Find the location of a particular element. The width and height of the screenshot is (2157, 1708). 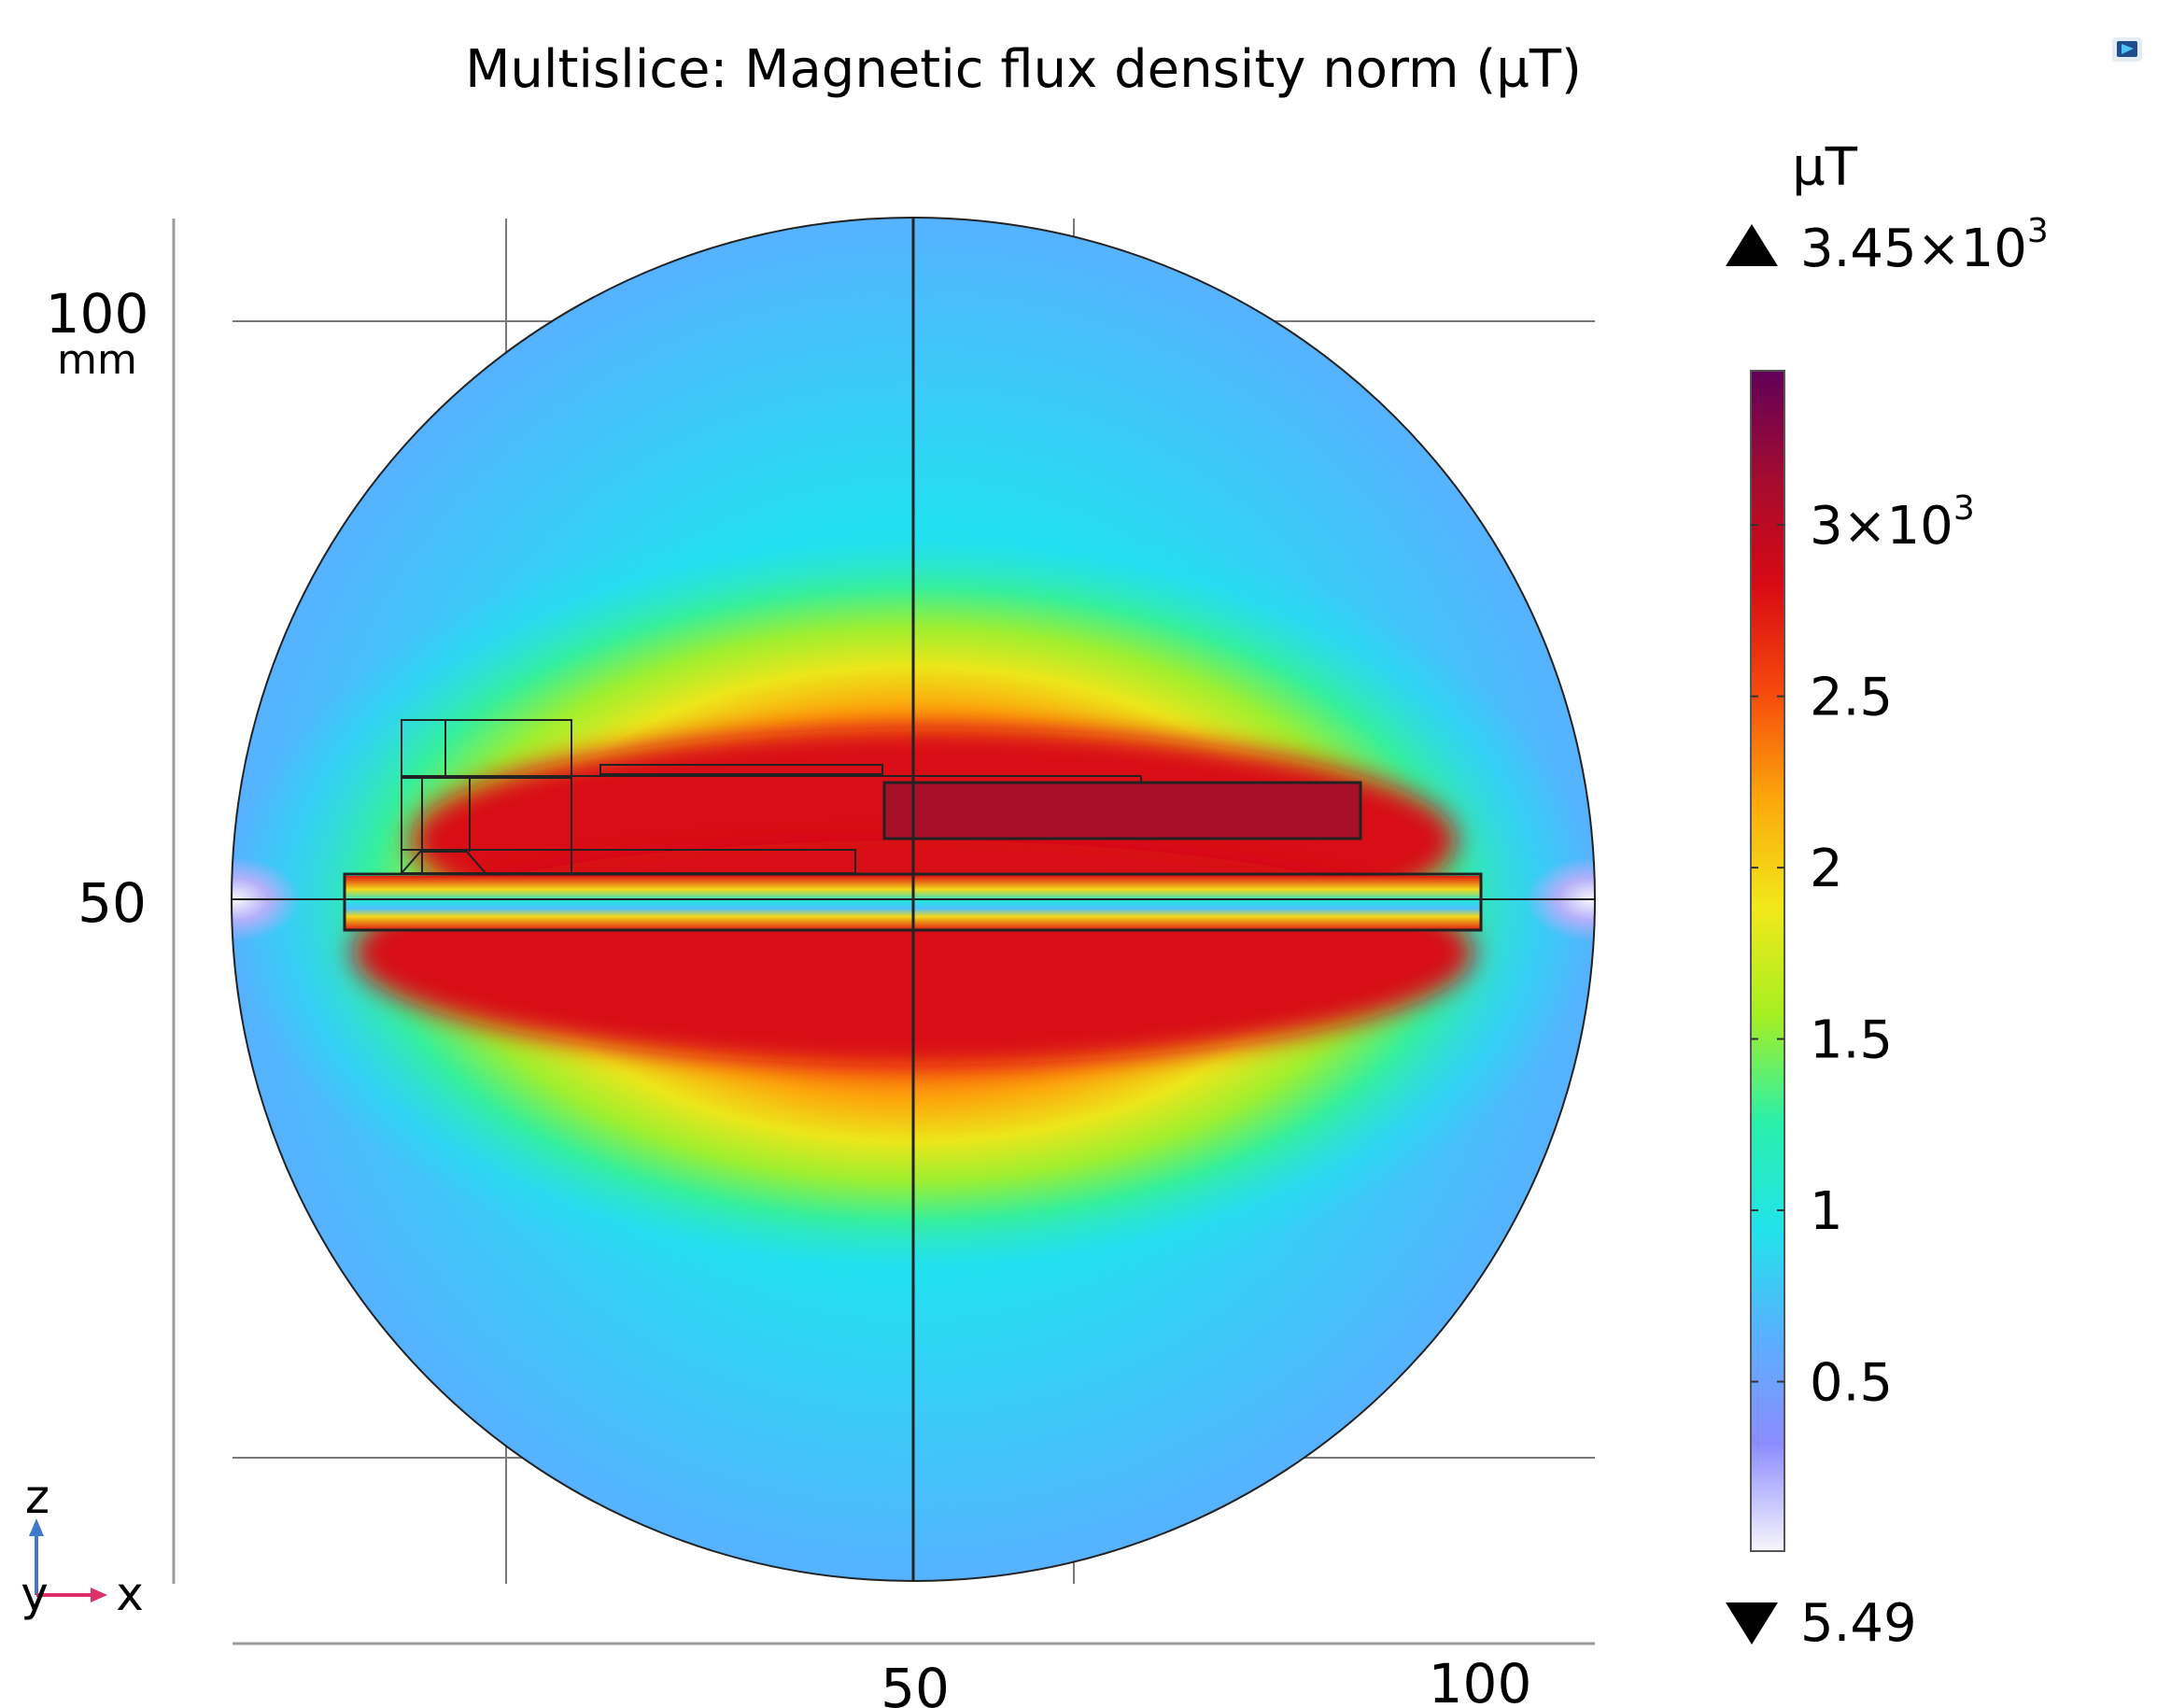

colorbar-min-arrow-icon is located at coordinates (1752, 1623).